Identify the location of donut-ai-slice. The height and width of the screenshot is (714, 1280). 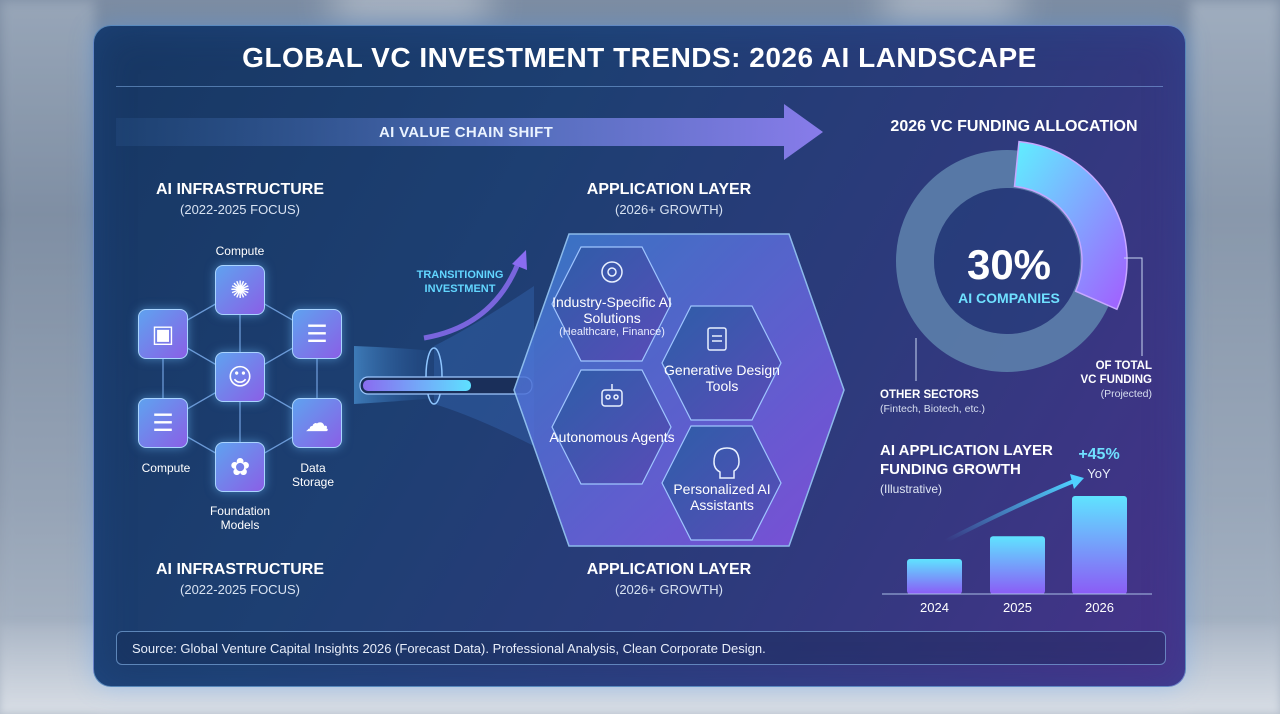
(1070, 225).